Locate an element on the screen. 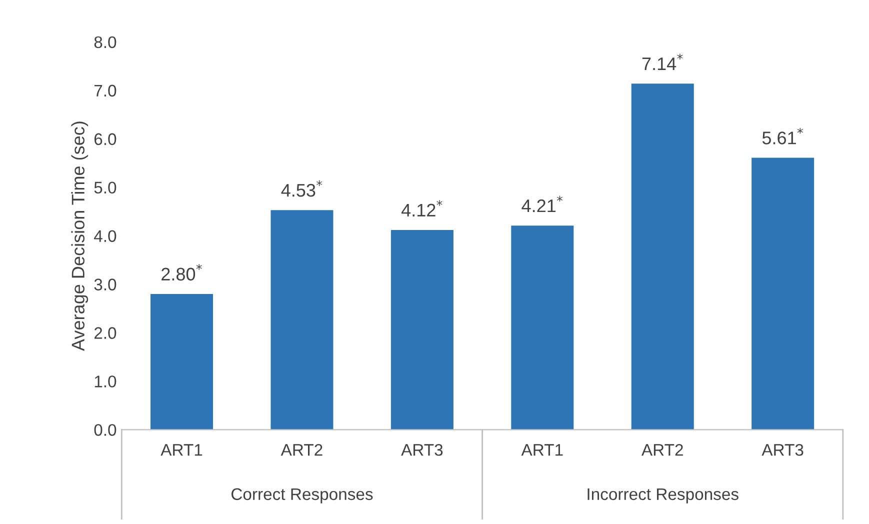 Image resolution: width=869 pixels, height=524 pixels. y-tick-label: 5.0 is located at coordinates (105, 188).